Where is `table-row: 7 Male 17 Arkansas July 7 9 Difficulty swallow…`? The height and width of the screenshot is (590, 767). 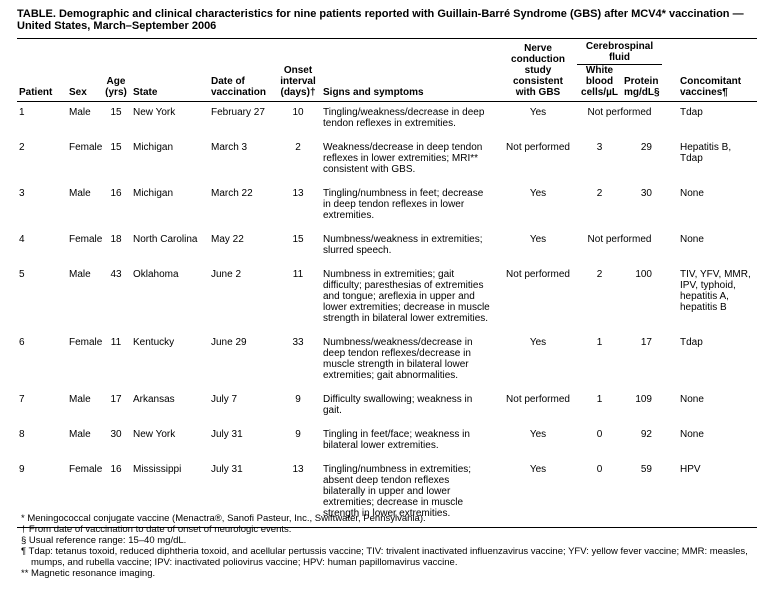 table-row: 7 Male 17 Arkansas July 7 9 Difficulty swallow… is located at coordinates (387, 406).